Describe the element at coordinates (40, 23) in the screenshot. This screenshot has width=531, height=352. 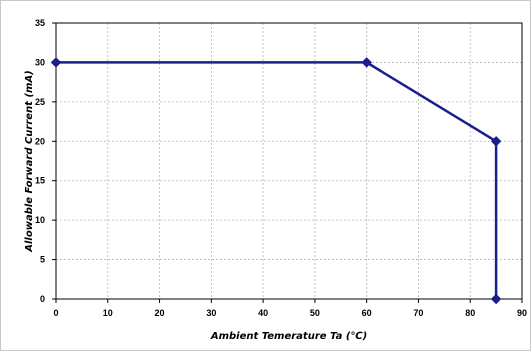
I see `y-tick-label: 35` at that location.